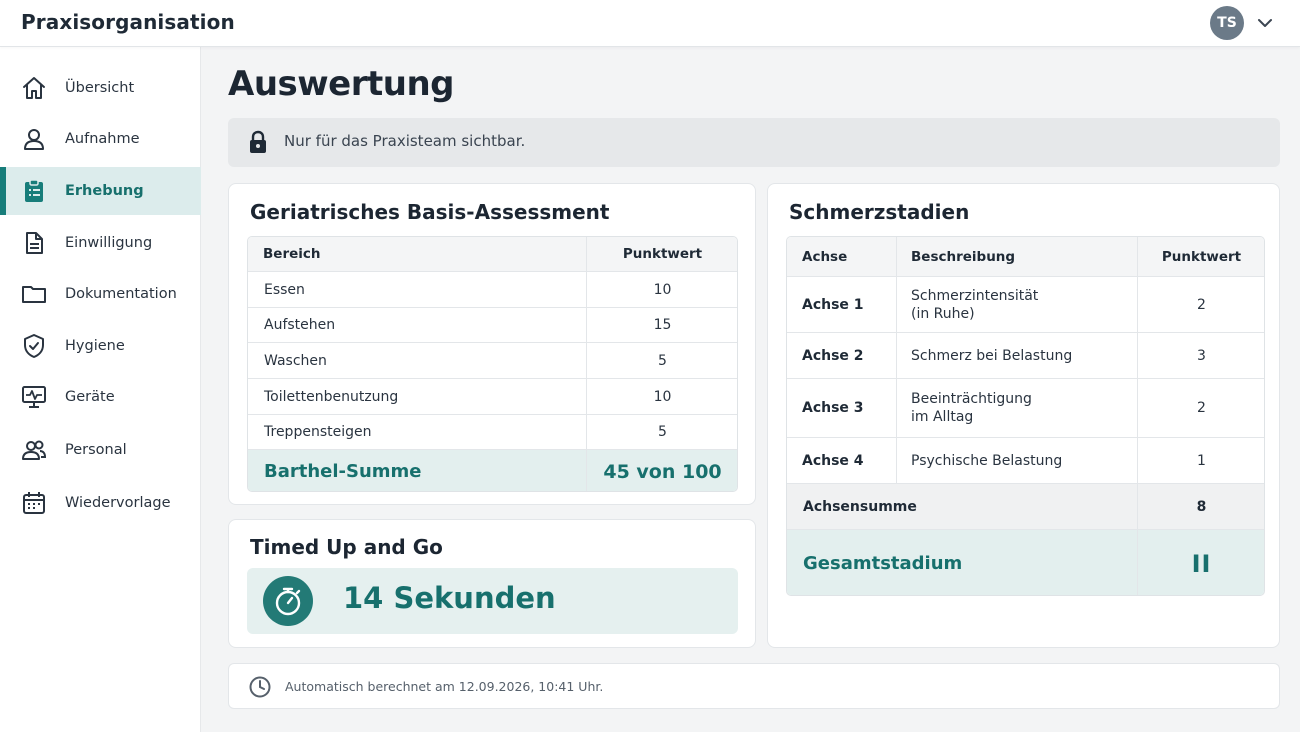 This screenshot has width=1300, height=732. I want to click on row-area: Aufstehen, so click(300, 325).